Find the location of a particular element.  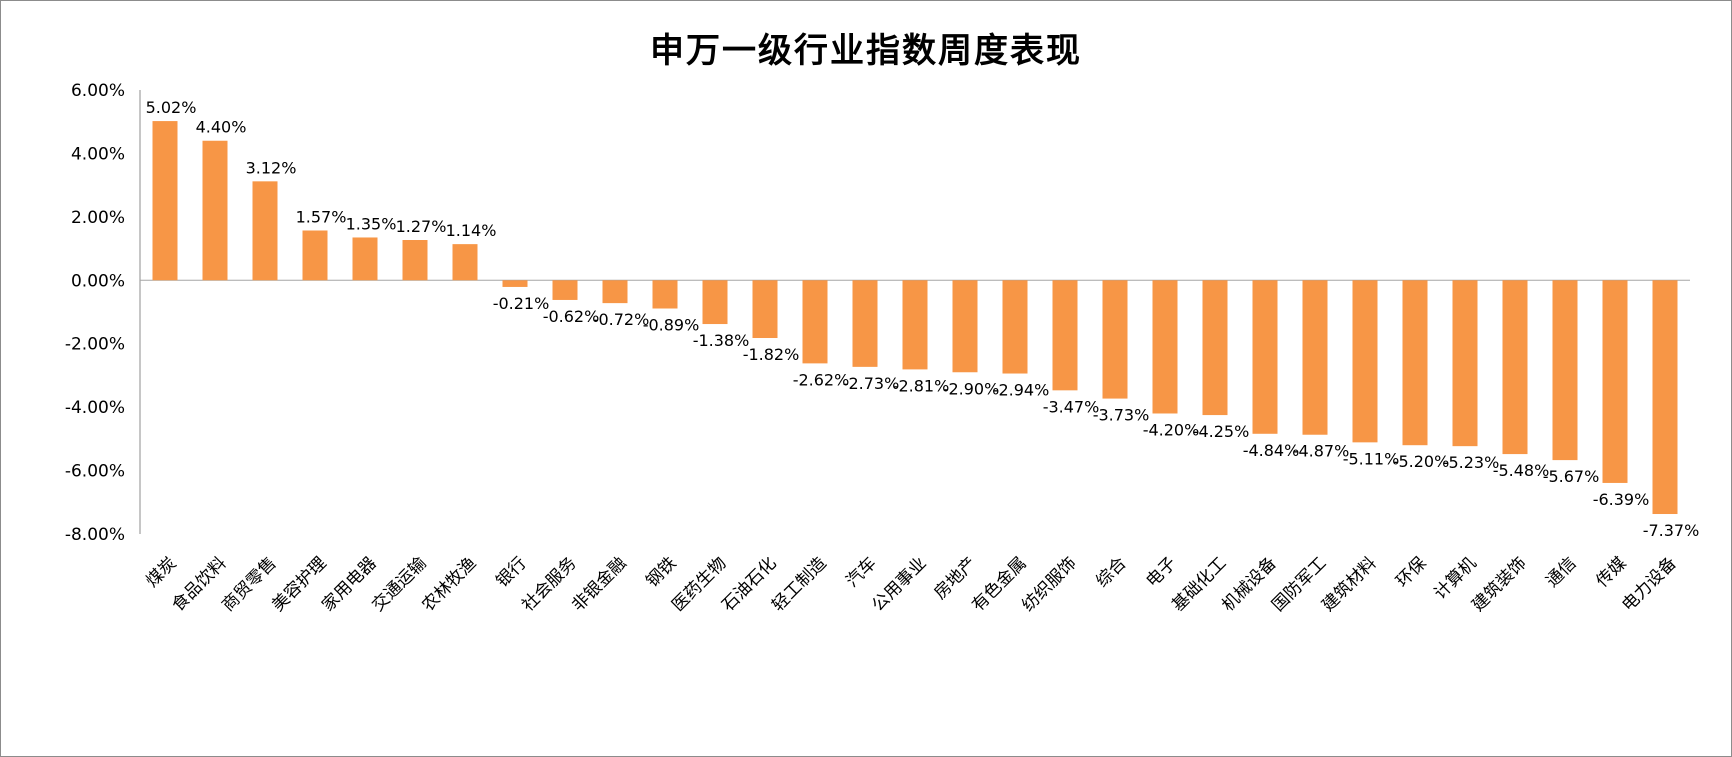

data-label: 1.35% is located at coordinates (371, 223).